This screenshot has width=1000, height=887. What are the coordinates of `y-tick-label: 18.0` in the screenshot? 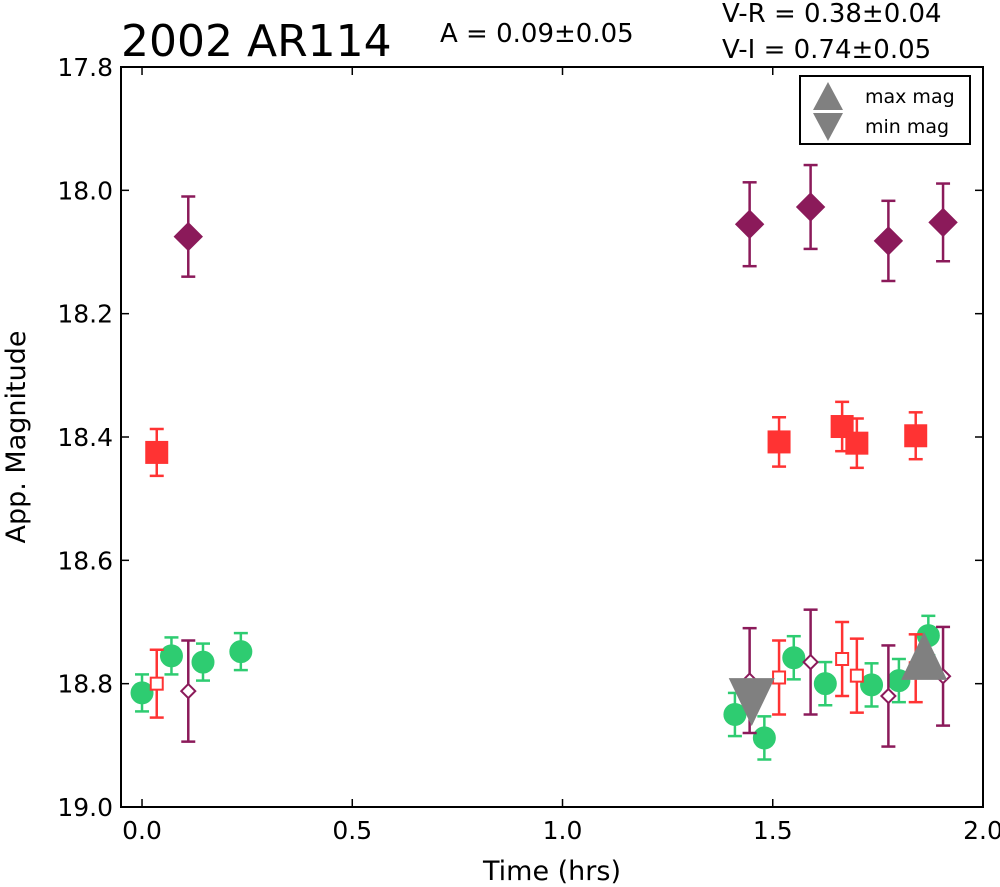 It's located at (85, 190).